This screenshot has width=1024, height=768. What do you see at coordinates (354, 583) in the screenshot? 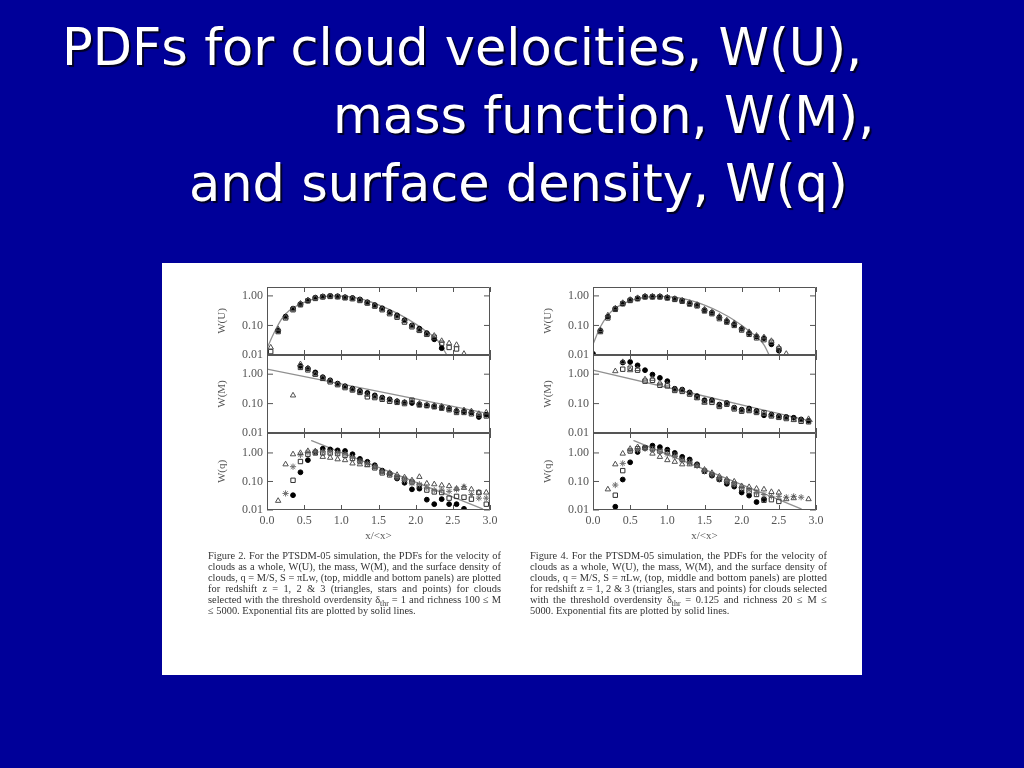
I see `caption: Figure 2. For the PTSDM-05 simulation, the PDFs for the velocity of clouds as a whole, W(U), the mass, W(M), and the surface density of clouds, q = M/S, S = πLw, (top, middle and bottom panels) are plotted for redshift z = 1, 2 & 3 (triangles, stars and points) for clouds selected with the threshold overdensity δ$_{thr}$ = 1 and richness 100 ≤ M ≤ 5000. Exponential fits are plotted by solid lines.` at bounding box center [354, 583].